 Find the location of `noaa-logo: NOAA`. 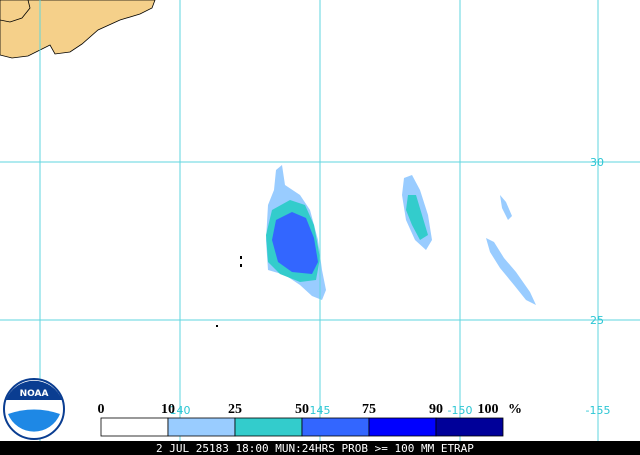

noaa-logo: NOAA is located at coordinates (34, 409).